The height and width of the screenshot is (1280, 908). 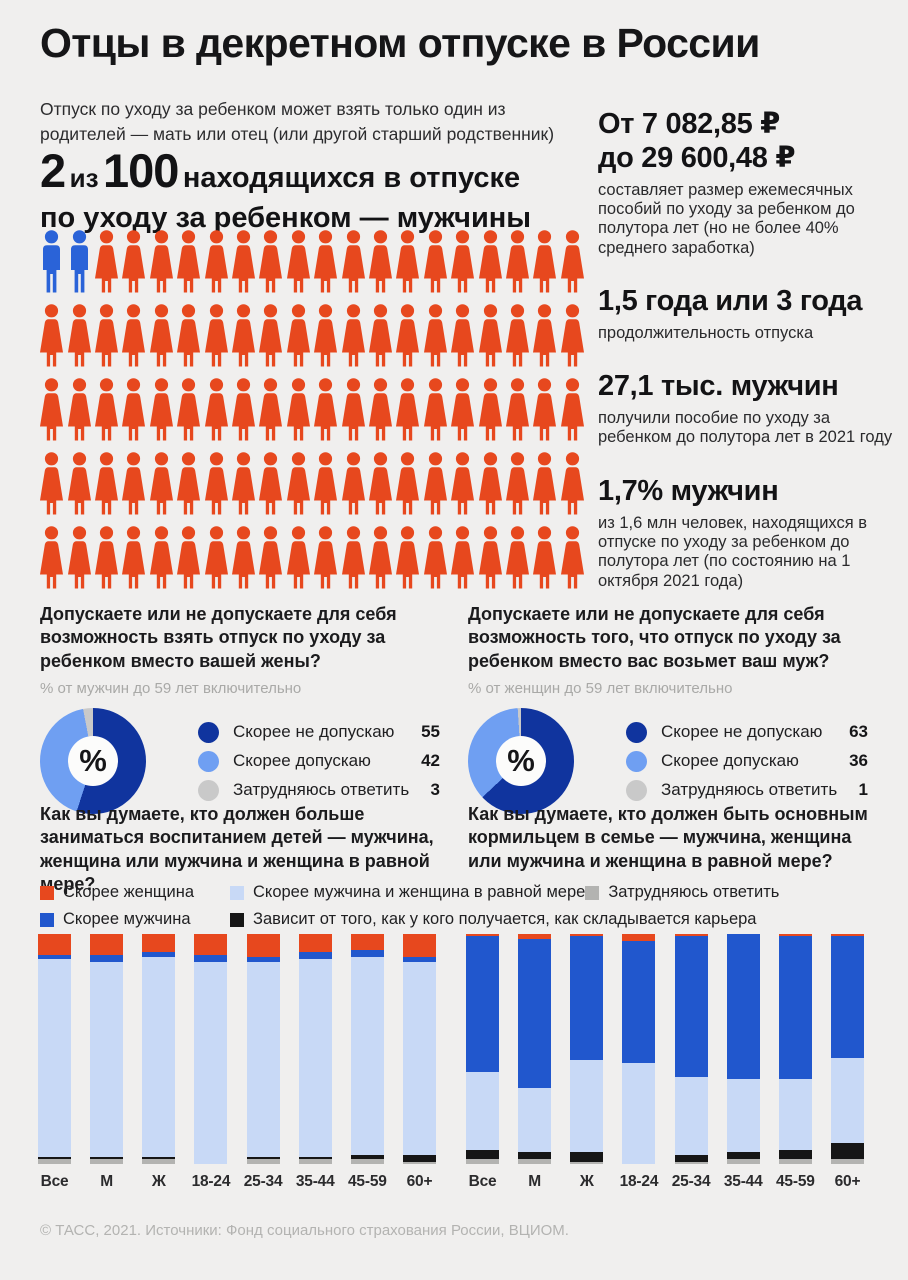 What do you see at coordinates (351, 178) in the screenshot?
I see `headline-tail: находящихся в отпуске` at bounding box center [351, 178].